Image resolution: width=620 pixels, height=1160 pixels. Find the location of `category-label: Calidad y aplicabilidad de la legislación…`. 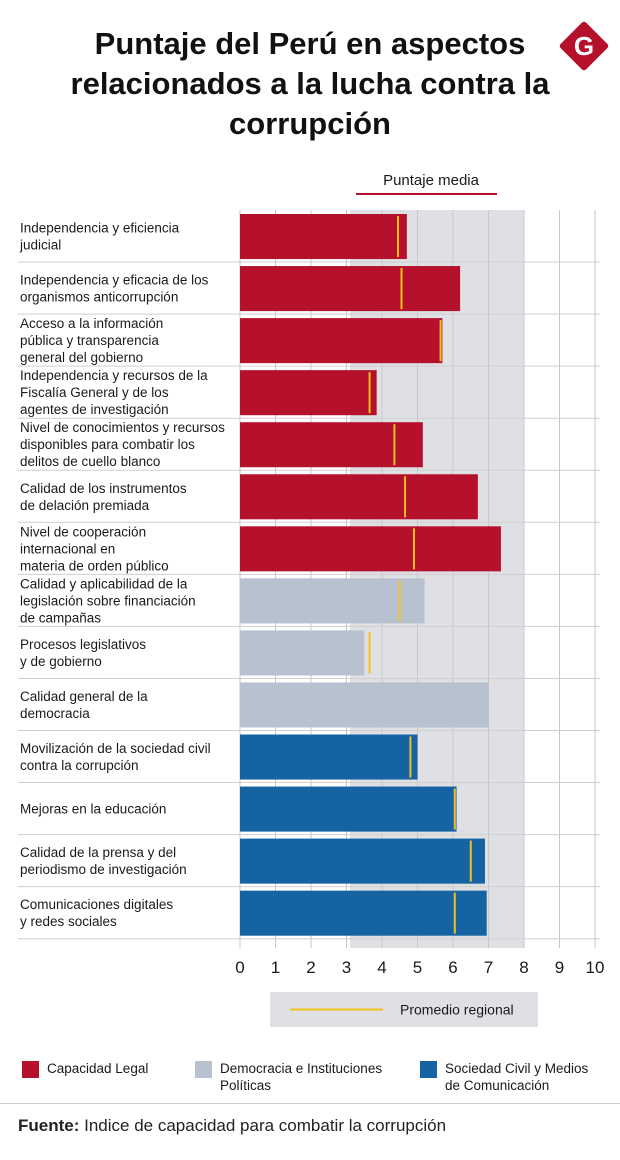

category-label: Calidad y aplicabilidad de la legislación… is located at coordinates (108, 600).